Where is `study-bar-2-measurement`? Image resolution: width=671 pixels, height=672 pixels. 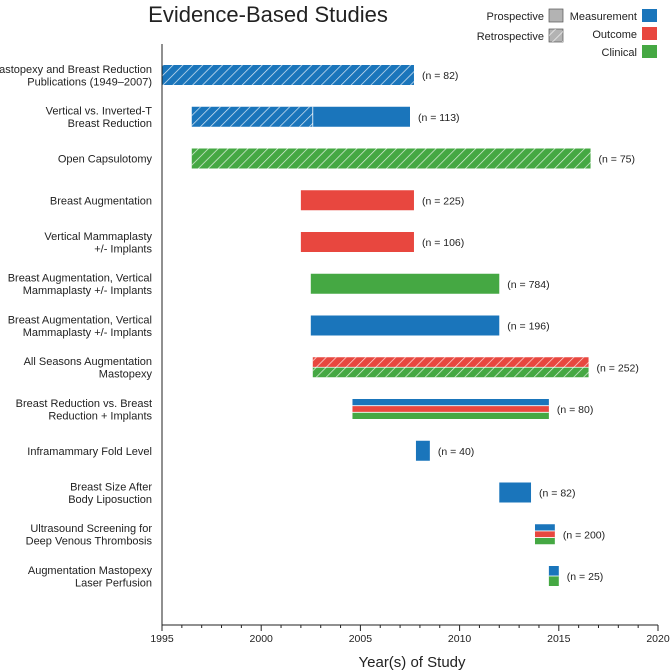 study-bar-2-measurement is located at coordinates (361, 116).